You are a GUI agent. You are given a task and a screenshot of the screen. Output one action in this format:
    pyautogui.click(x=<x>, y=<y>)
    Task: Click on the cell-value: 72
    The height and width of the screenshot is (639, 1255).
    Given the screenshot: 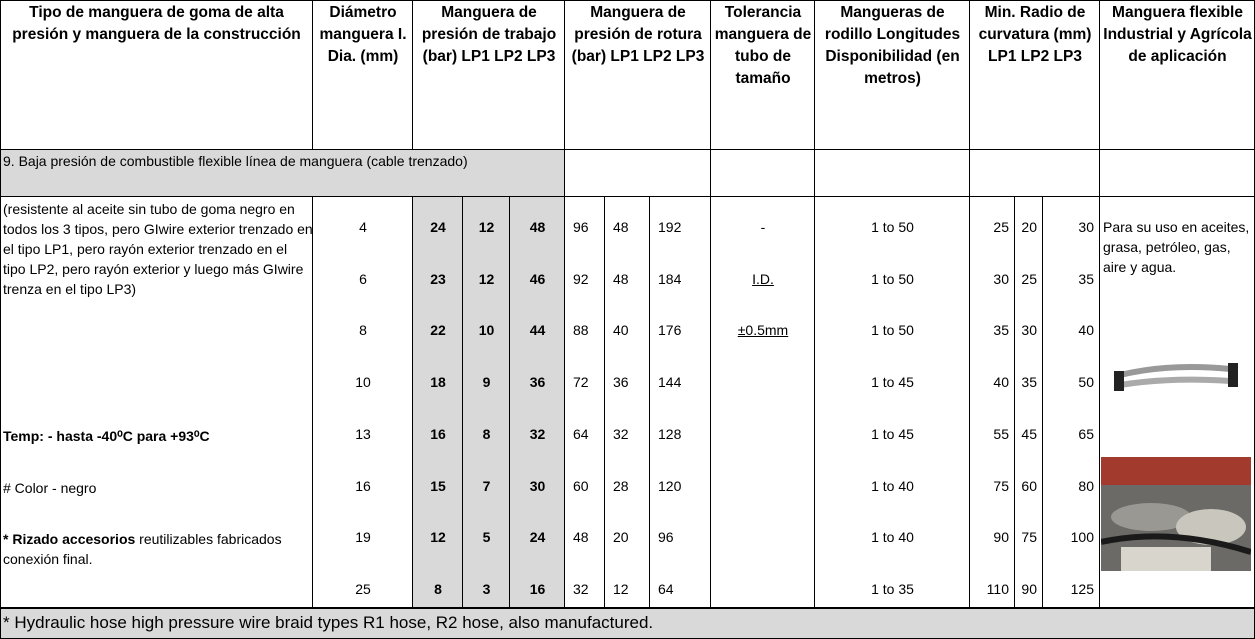 What is the action you would take?
    pyautogui.click(x=581, y=382)
    